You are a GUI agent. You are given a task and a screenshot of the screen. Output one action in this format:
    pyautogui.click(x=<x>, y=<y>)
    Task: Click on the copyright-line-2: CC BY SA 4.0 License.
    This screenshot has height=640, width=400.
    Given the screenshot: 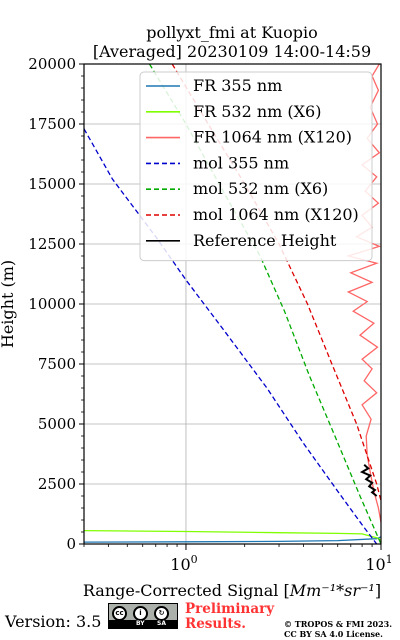 What is the action you would take?
    pyautogui.click(x=333, y=634)
    